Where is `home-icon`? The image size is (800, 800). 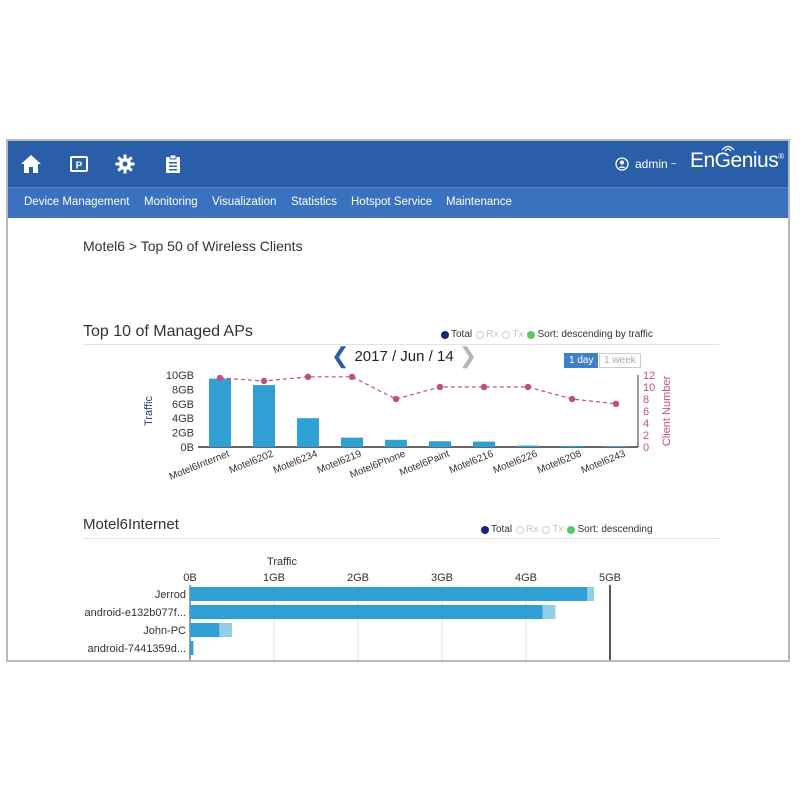 home-icon is located at coordinates (31, 164).